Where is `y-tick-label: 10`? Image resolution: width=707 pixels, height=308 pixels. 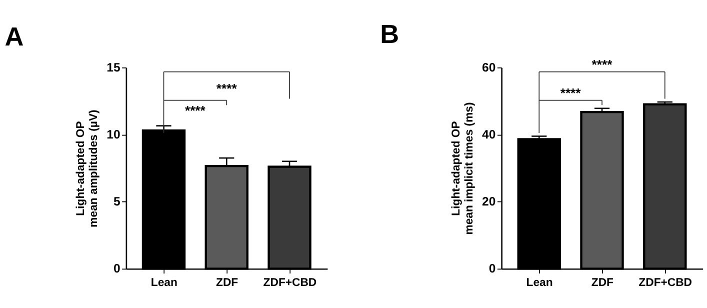 y-tick-label: 10 is located at coordinates (113, 134).